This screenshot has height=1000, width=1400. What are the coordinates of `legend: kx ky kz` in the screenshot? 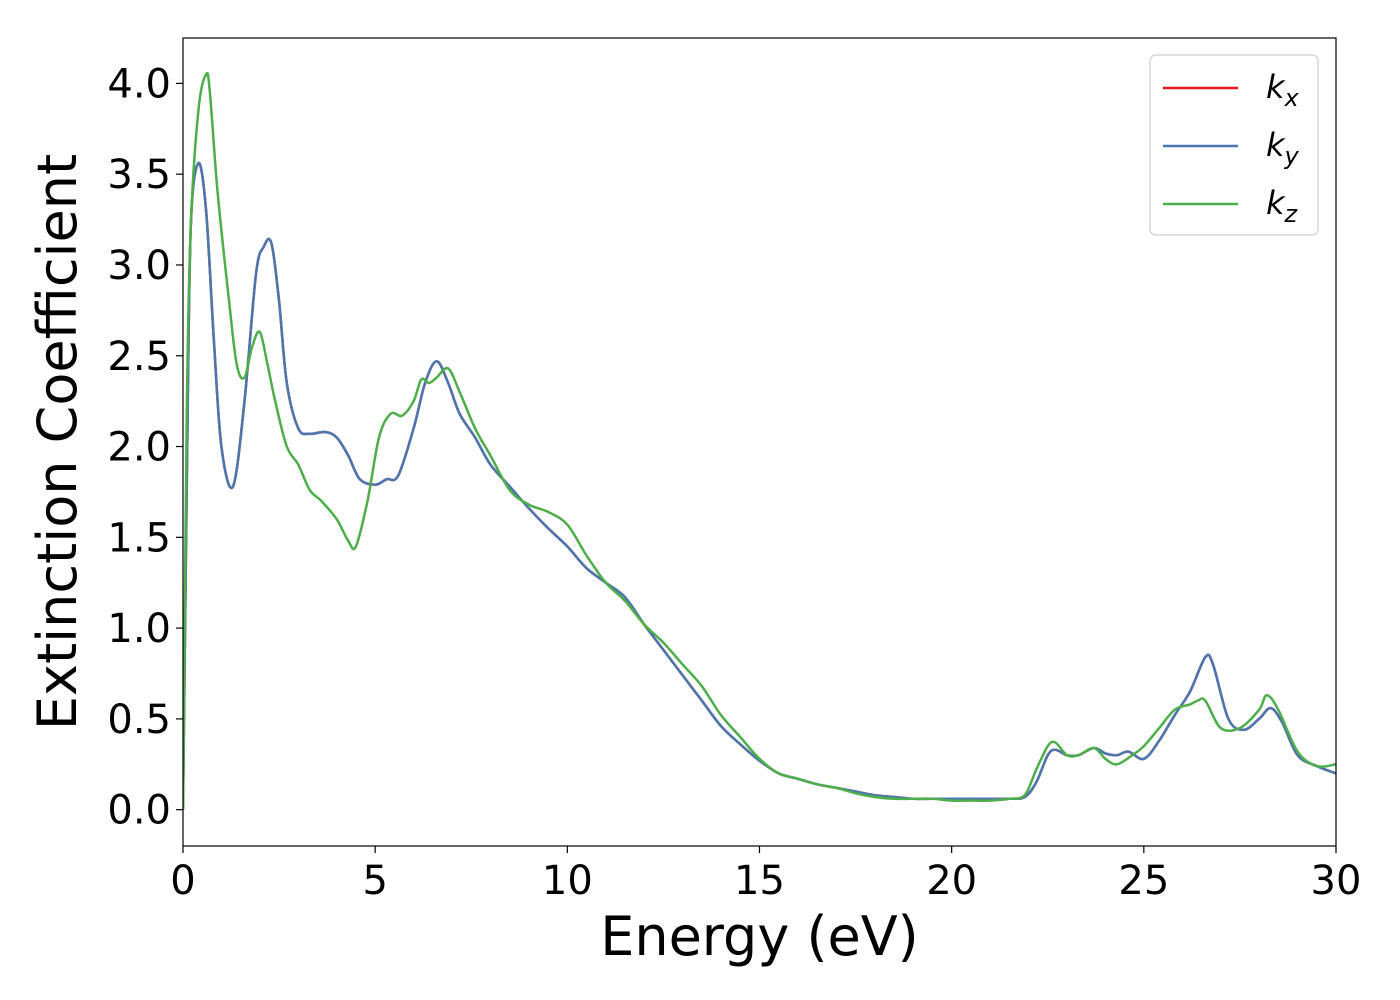 It's located at (1234, 145).